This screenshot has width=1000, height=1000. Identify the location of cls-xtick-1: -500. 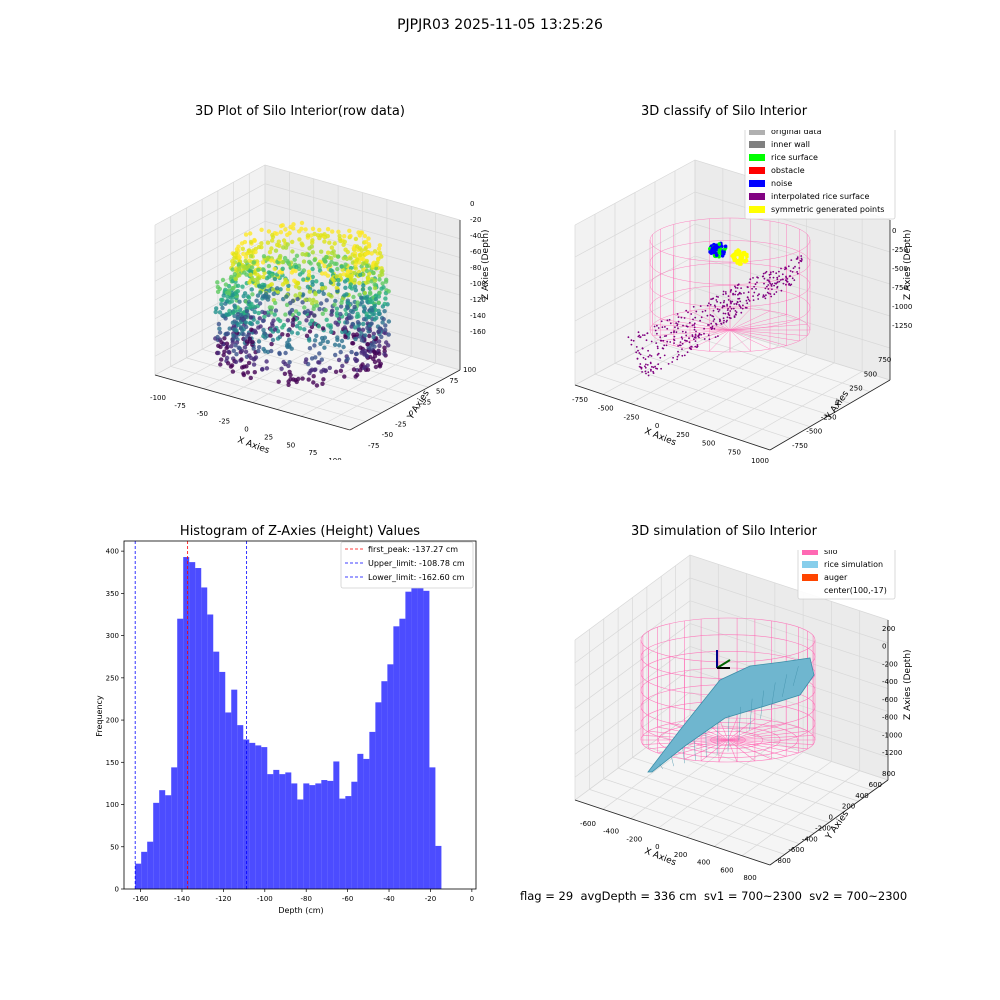
(606, 409).